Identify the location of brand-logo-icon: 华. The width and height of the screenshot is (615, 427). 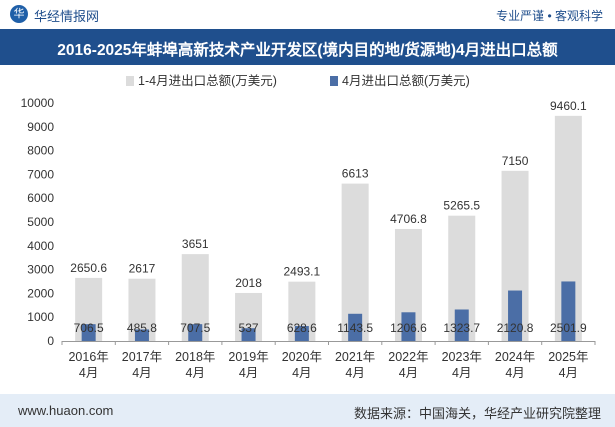
(19, 14).